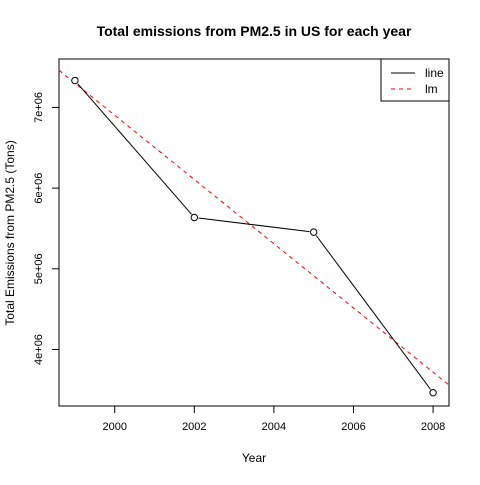 The image size is (480, 485). What do you see at coordinates (353, 427) in the screenshot?
I see `x-tick-label: 2006` at bounding box center [353, 427].